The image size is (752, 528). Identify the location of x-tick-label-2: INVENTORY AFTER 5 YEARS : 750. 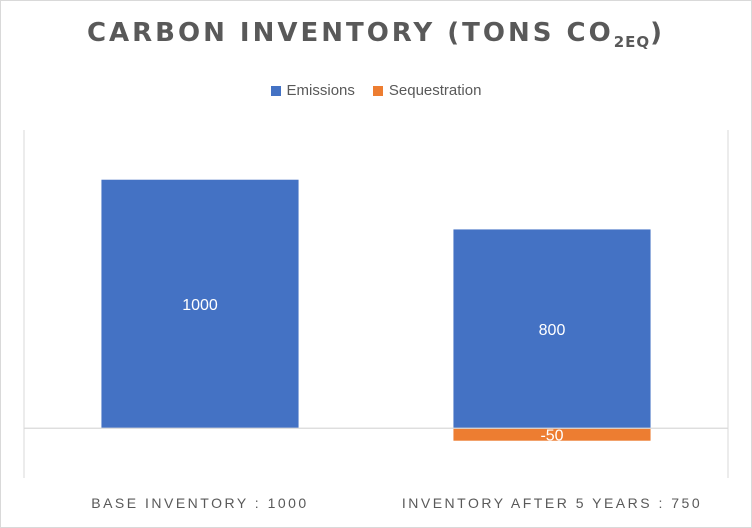
(552, 503).